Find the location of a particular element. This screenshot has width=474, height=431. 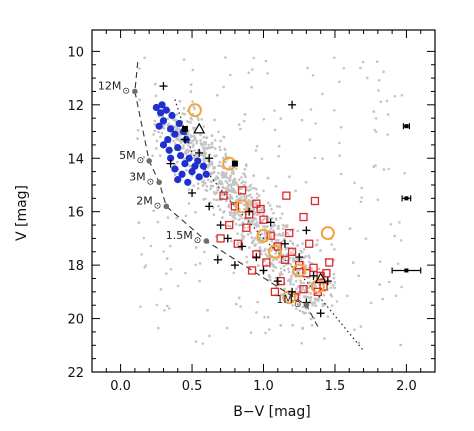

track-mass-point is located at coordinates (306, 305).